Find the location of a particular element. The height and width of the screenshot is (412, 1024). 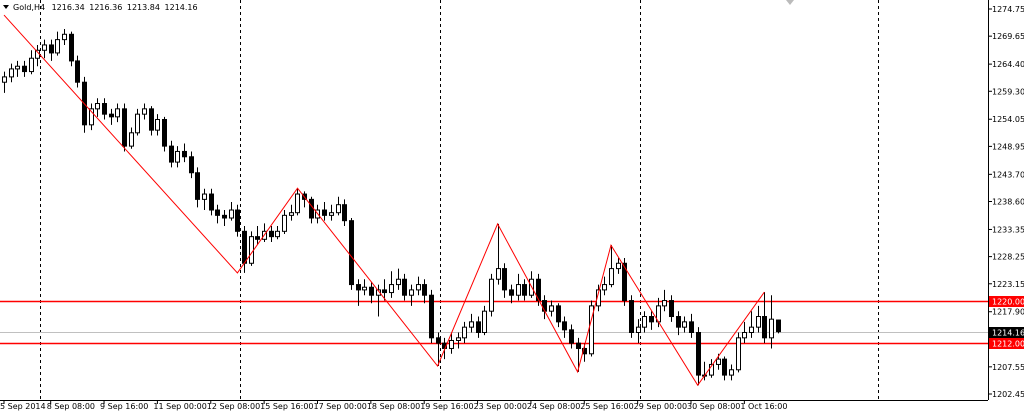

x-tick-label: 11 Sep 00:00 is located at coordinates (179, 406).